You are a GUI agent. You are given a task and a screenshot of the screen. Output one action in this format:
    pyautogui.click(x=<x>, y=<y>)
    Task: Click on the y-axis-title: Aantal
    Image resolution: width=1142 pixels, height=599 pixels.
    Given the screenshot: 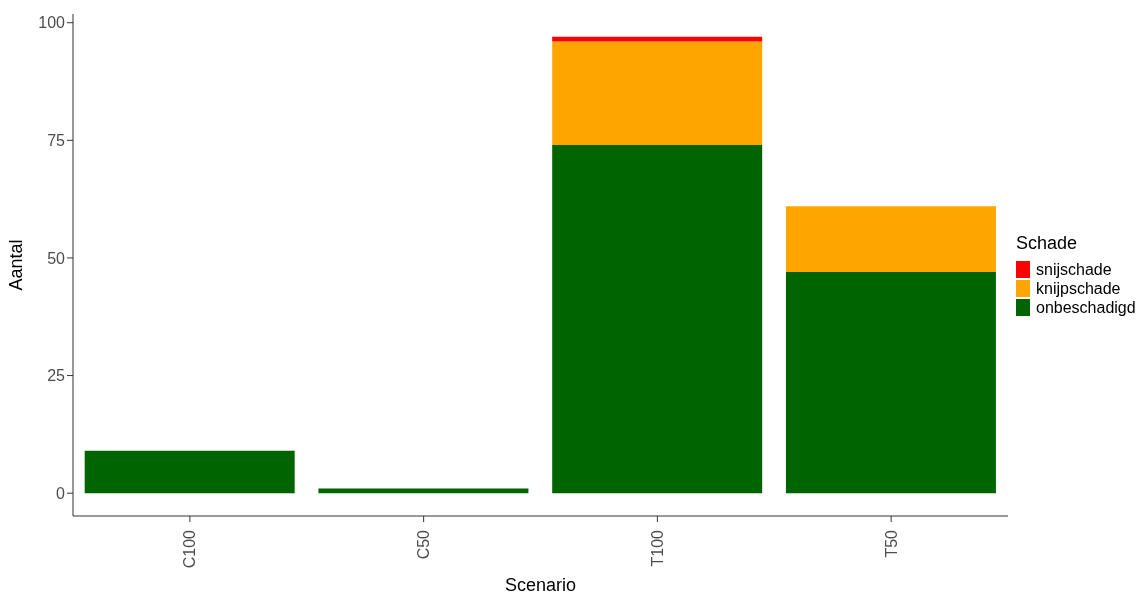 What is the action you would take?
    pyautogui.click(x=16, y=265)
    